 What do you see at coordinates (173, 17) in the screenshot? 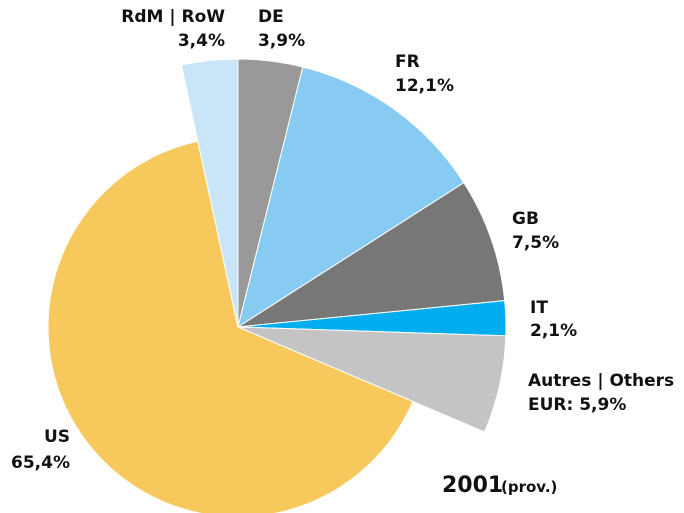
I see `slice-label: RdM | RoW` at bounding box center [173, 17].